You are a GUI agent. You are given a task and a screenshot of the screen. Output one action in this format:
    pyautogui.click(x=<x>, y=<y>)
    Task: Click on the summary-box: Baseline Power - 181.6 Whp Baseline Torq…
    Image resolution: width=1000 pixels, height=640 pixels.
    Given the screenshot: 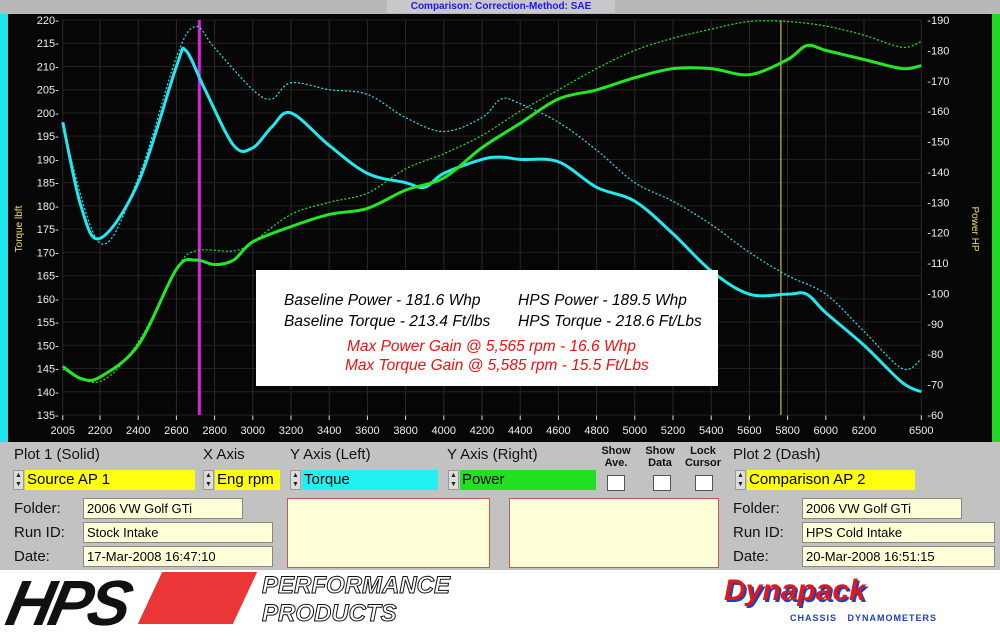 What is the action you would take?
    pyautogui.click(x=487, y=328)
    